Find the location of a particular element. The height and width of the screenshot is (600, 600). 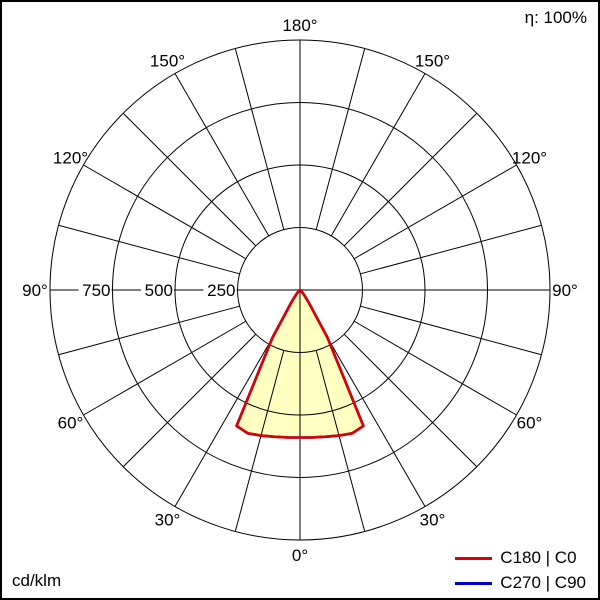

radial-tick-labels: 250 500 750 is located at coordinates (157, 290).